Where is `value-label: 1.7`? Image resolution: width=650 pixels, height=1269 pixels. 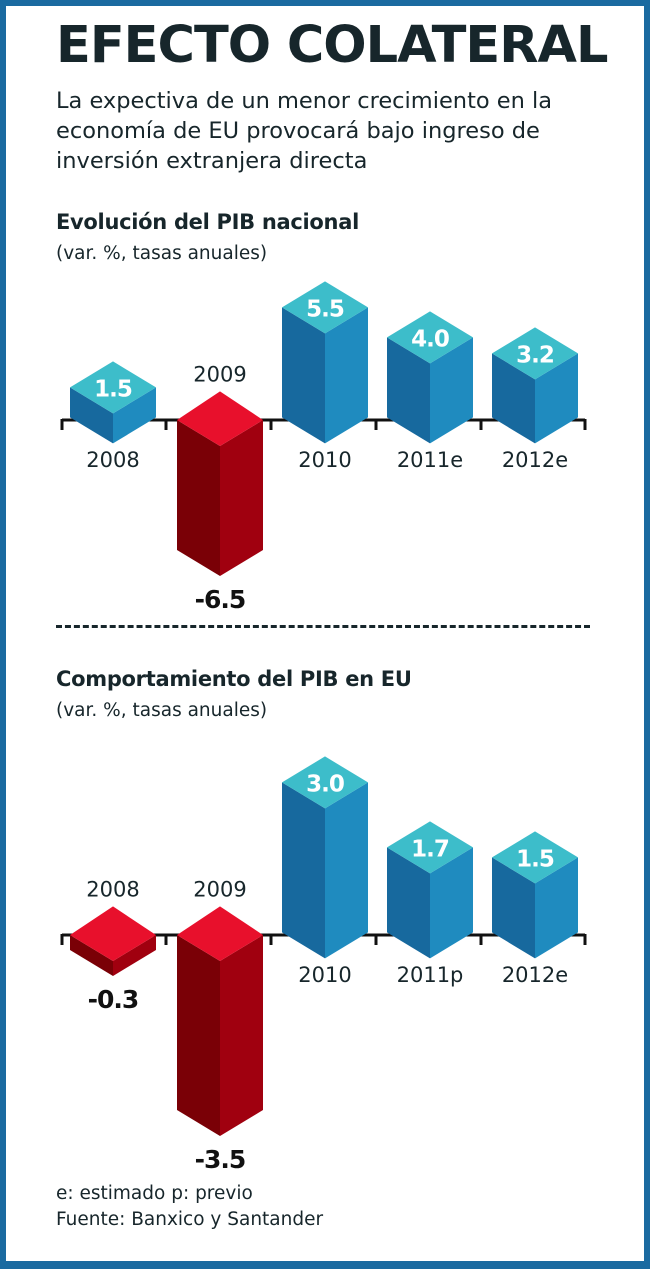 value-label: 1.7 is located at coordinates (430, 849).